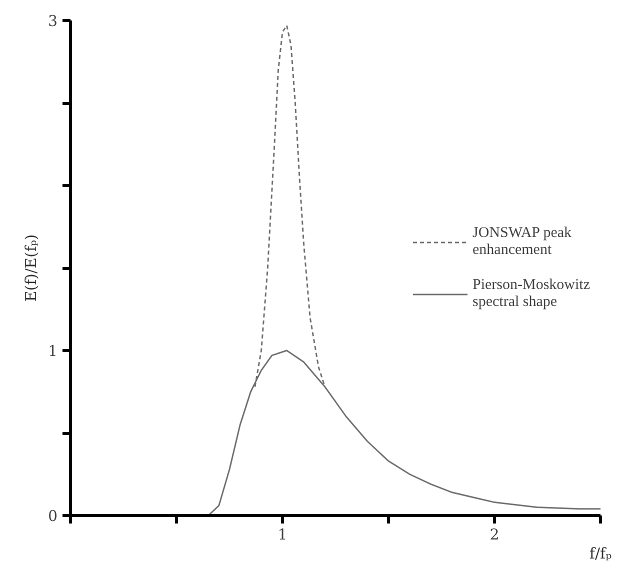 The width and height of the screenshot is (641, 584). What do you see at coordinates (31, 268) in the screenshot?
I see `y-axis-title: E(f)/E(fₚ)` at bounding box center [31, 268].